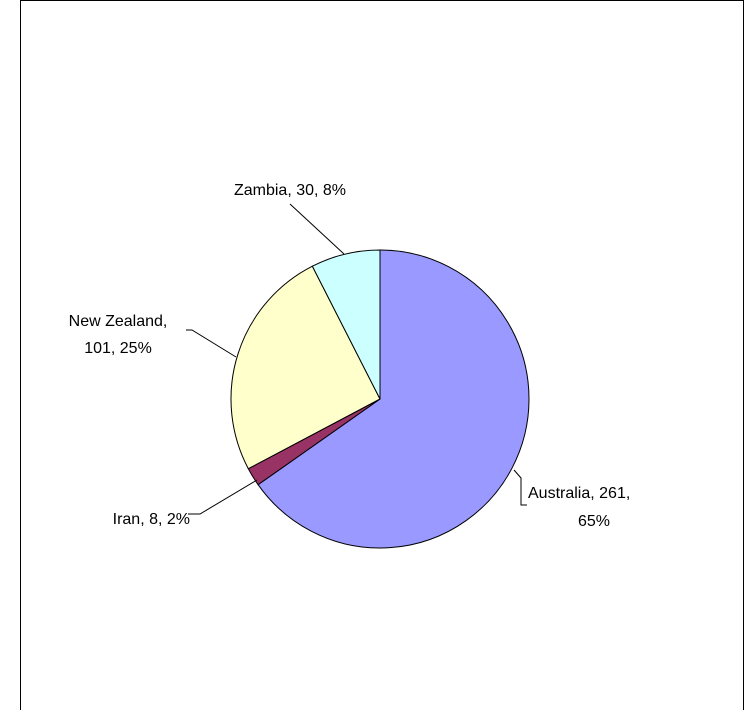  I want to click on data-label-new-zealand: 101, 25%, so click(118, 348).